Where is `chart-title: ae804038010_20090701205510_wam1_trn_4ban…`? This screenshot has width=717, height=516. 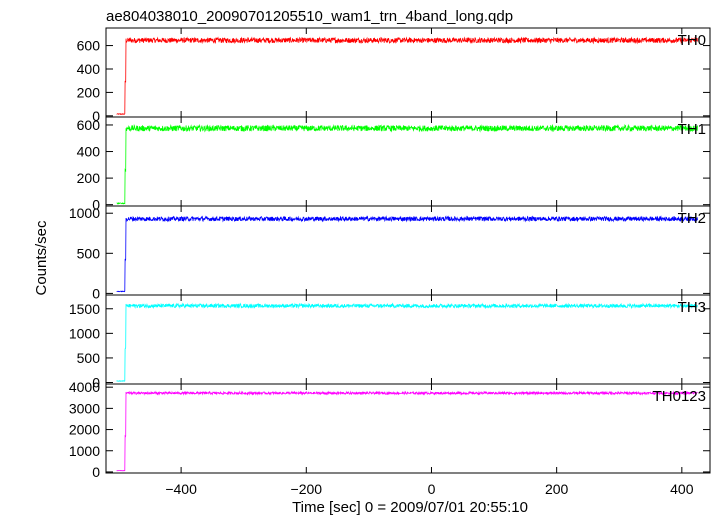
chart-title: ae804038010_20090701205510_wam1_trn_4ban… is located at coordinates (309, 16).